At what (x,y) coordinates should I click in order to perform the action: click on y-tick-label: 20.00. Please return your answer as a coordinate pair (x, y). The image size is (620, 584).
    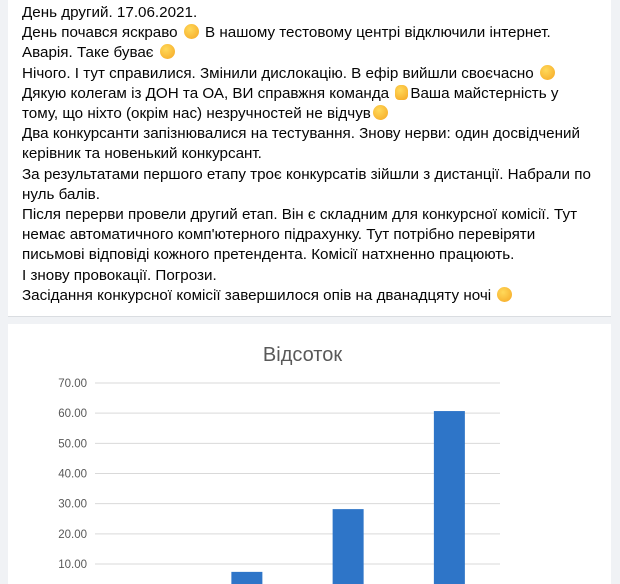
    Looking at the image, I should click on (72, 535).